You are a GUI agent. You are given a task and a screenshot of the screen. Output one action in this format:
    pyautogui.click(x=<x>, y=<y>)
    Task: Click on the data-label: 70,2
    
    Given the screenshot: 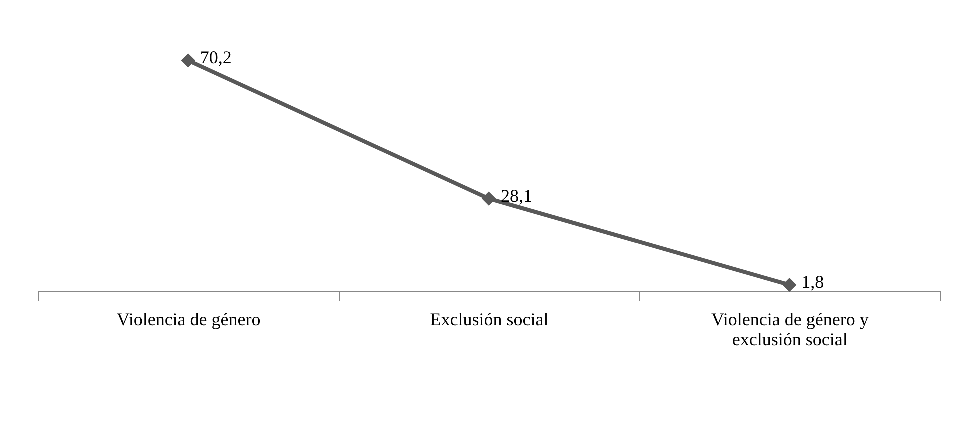 What is the action you would take?
    pyautogui.click(x=216, y=58)
    